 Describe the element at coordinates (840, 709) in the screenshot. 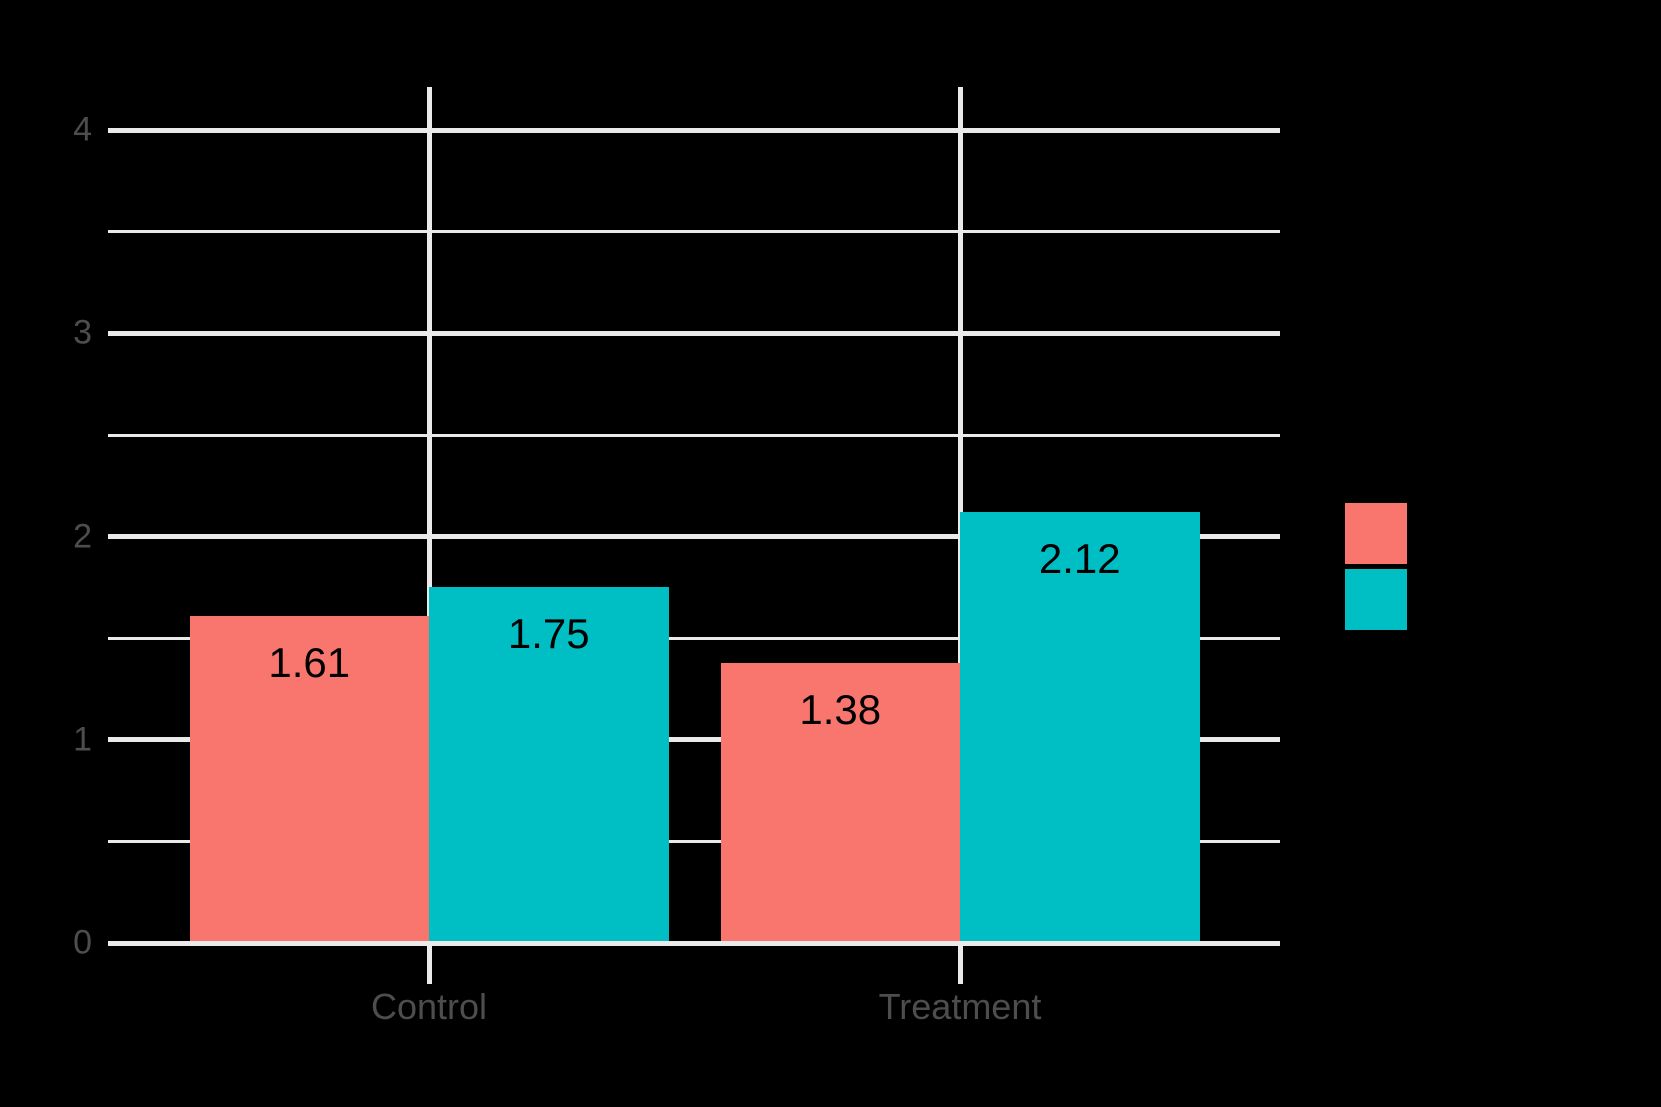

I see `value-label-treatment-series-1: 1.38` at that location.